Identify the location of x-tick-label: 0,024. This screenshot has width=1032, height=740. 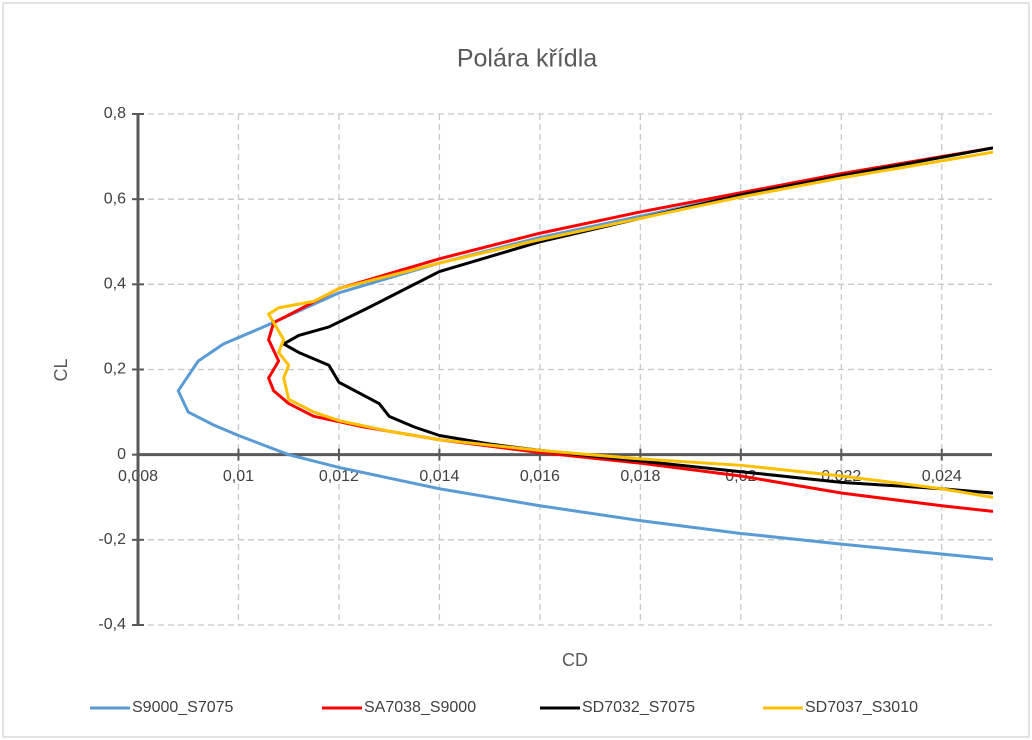
(942, 476).